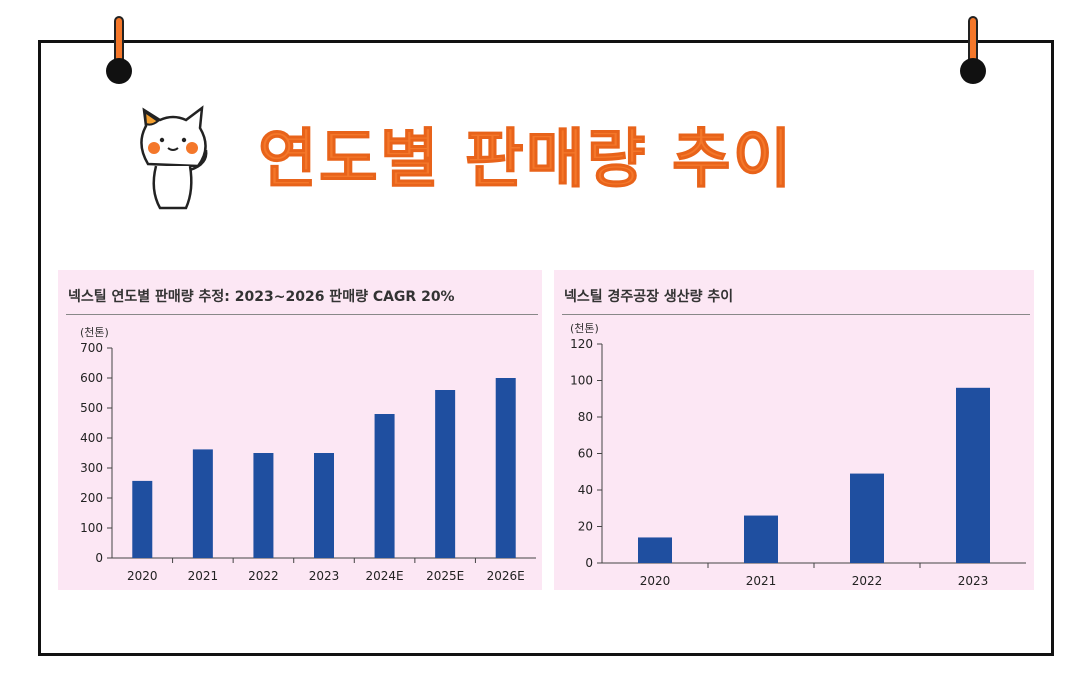 This screenshot has height=686, width=1080. Describe the element at coordinates (505, 468) in the screenshot. I see `bar-2026E` at that location.